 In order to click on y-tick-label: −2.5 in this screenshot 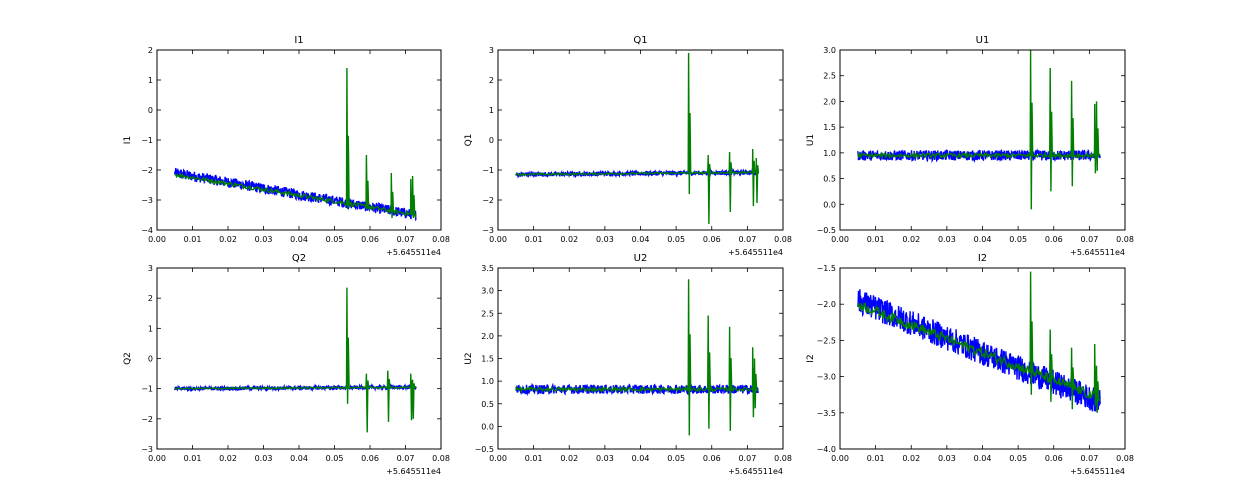, I will do `click(826, 340)`.